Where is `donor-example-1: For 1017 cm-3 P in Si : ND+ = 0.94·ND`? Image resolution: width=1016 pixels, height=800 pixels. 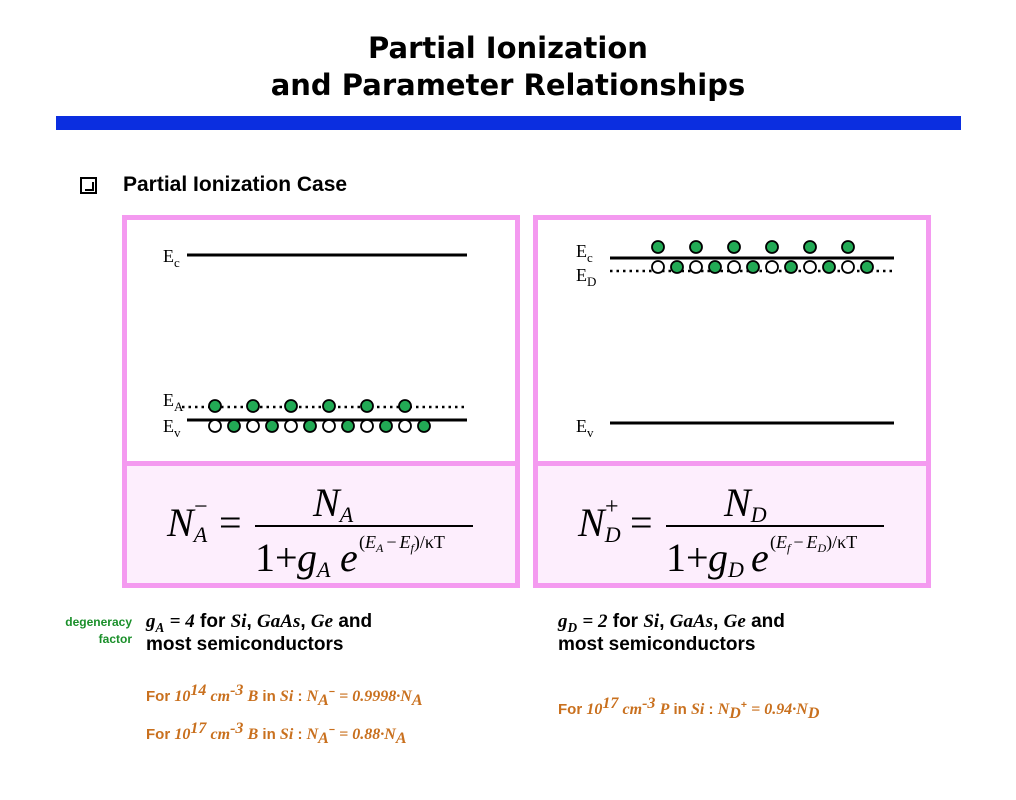
donor-example-1: For 1017 cm-3 P in Si : ND+ = 0.94·ND is located at coordinates (689, 708).